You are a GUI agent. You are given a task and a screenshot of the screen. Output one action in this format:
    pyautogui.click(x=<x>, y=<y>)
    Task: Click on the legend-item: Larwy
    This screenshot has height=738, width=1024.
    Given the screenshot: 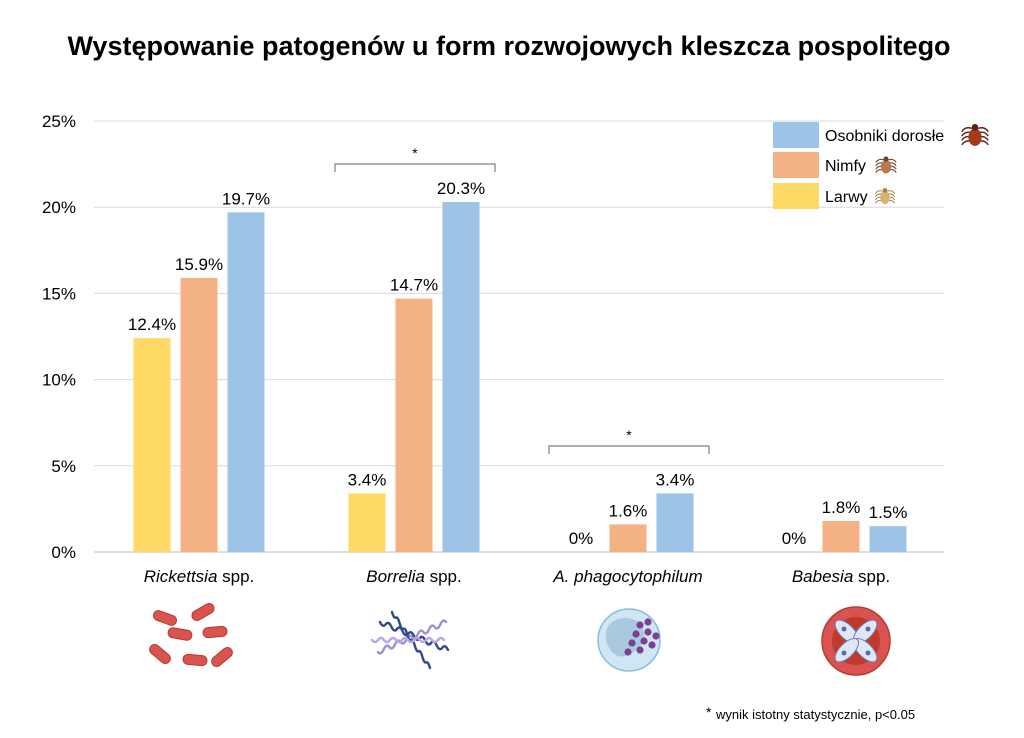 What is the action you would take?
    pyautogui.click(x=834, y=196)
    